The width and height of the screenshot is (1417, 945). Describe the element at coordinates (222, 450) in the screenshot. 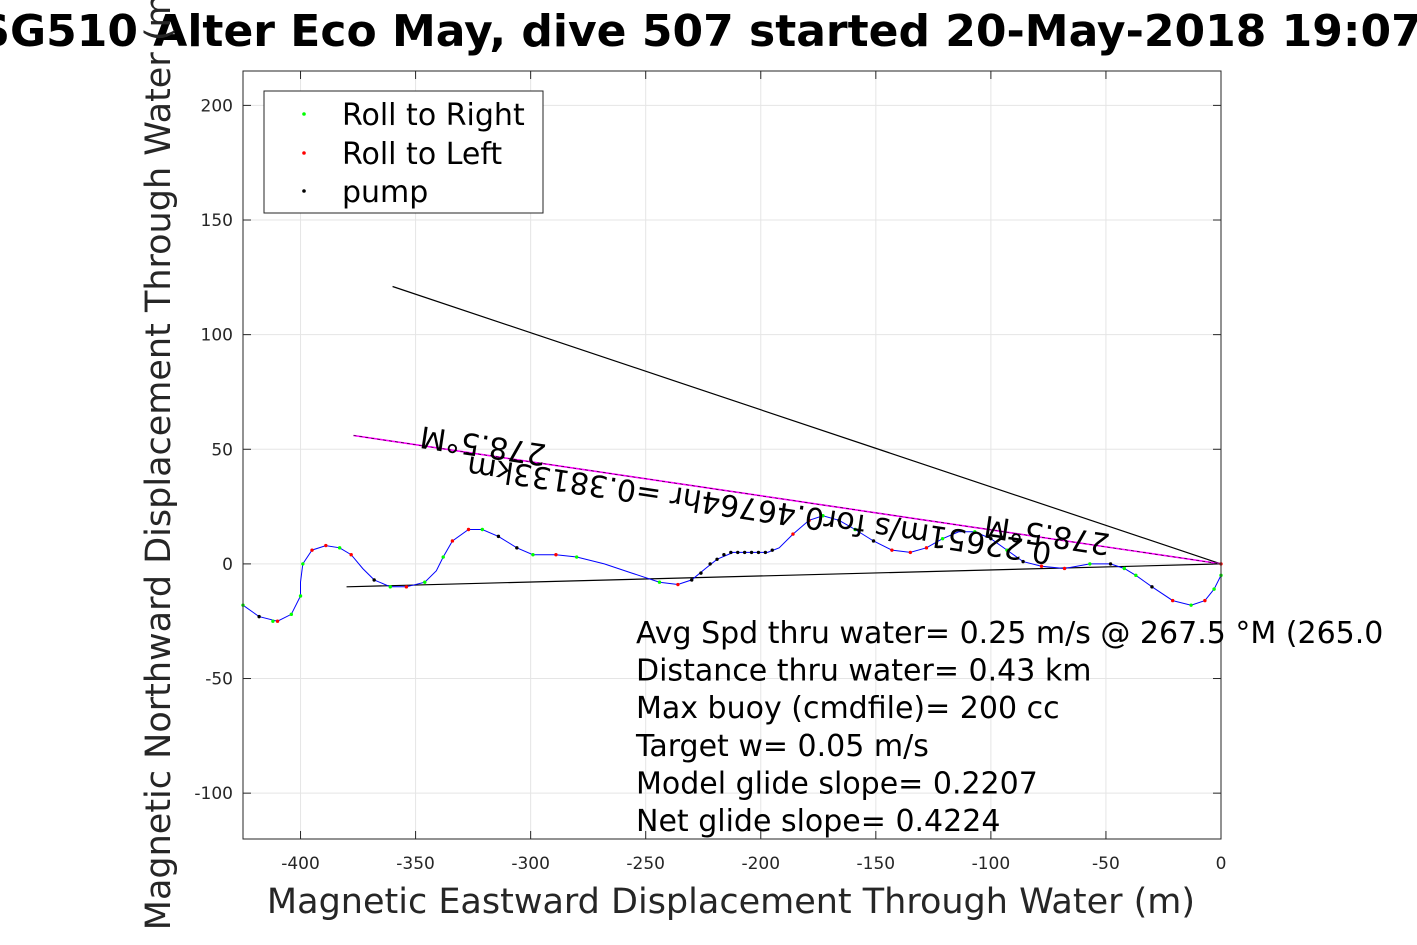

I see `y-tick-label: 50` at that location.